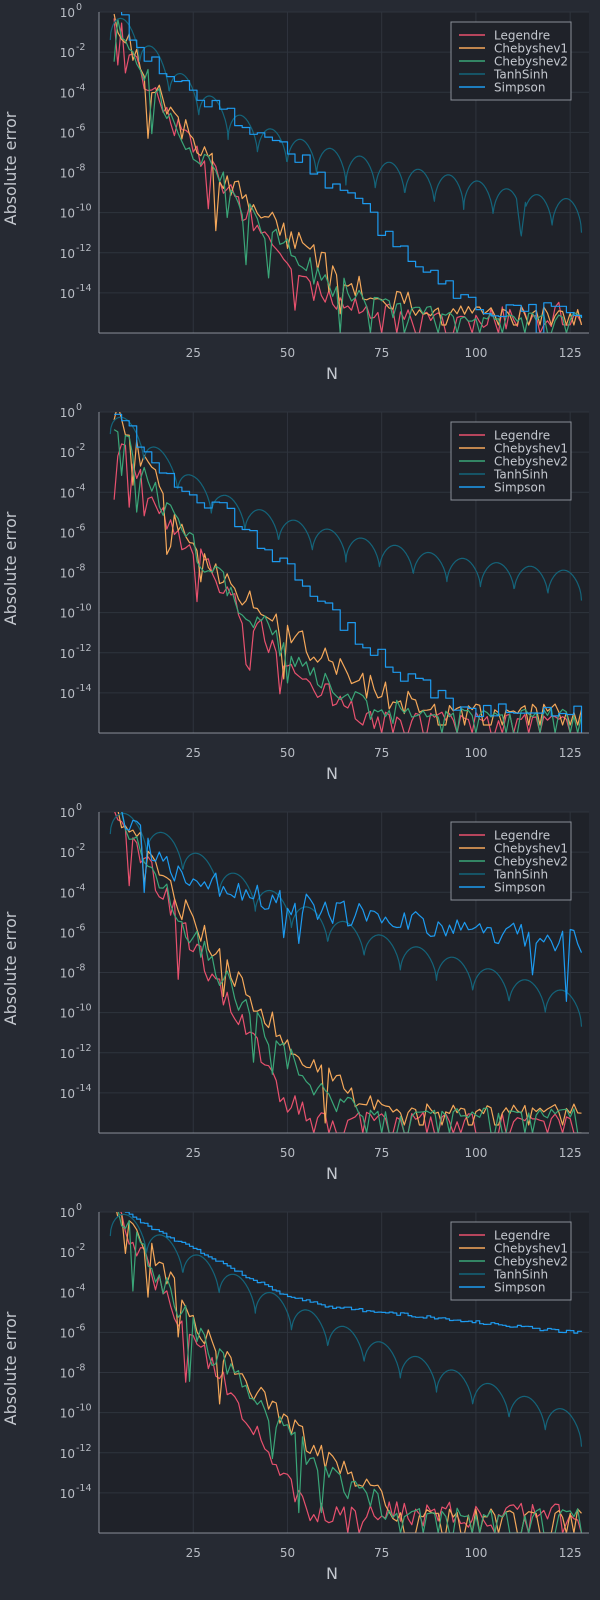 This screenshot has height=1600, width=600. Describe the element at coordinates (347, 588) in the screenshot. I see `series-line-legendre` at that location.